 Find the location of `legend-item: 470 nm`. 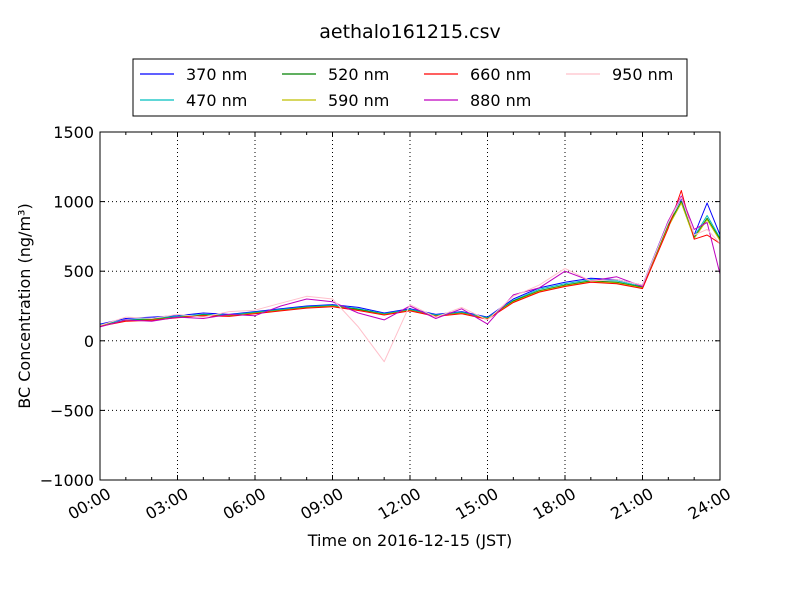

legend-item: 470 nm is located at coordinates (193, 100).